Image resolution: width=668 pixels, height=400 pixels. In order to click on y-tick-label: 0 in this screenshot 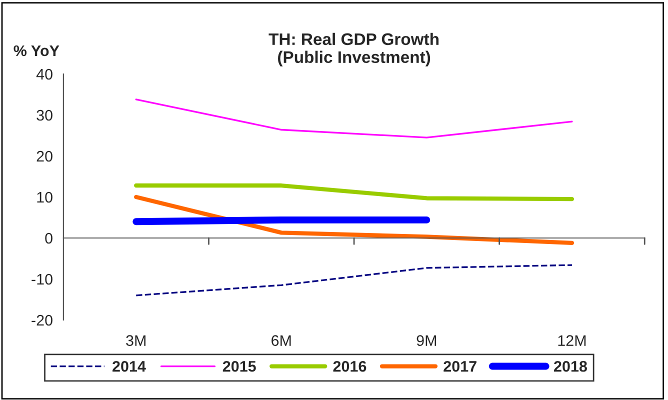, I will do `click(48, 238)`.